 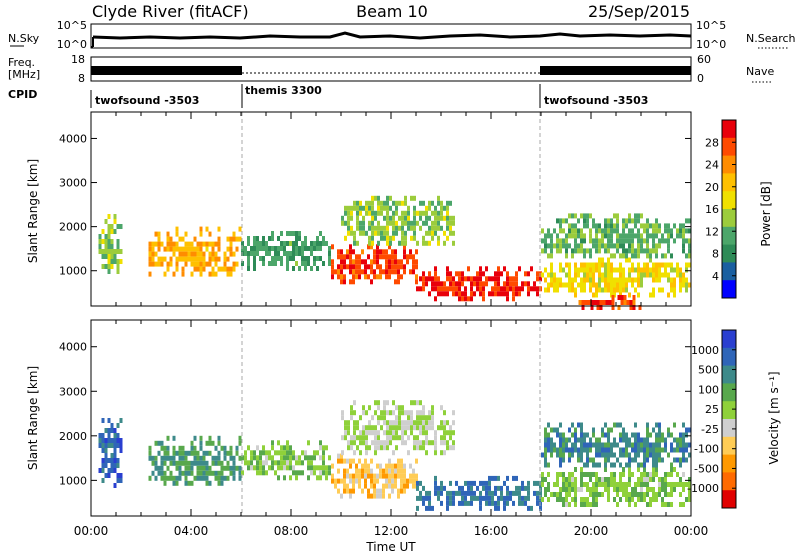 I want to click on cpid-segment-1: twofsound -3503, so click(x=147, y=100).